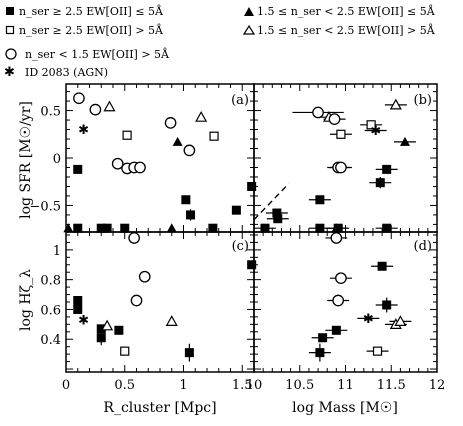  I want to click on x-tick-label: 0.5, so click(124, 385).